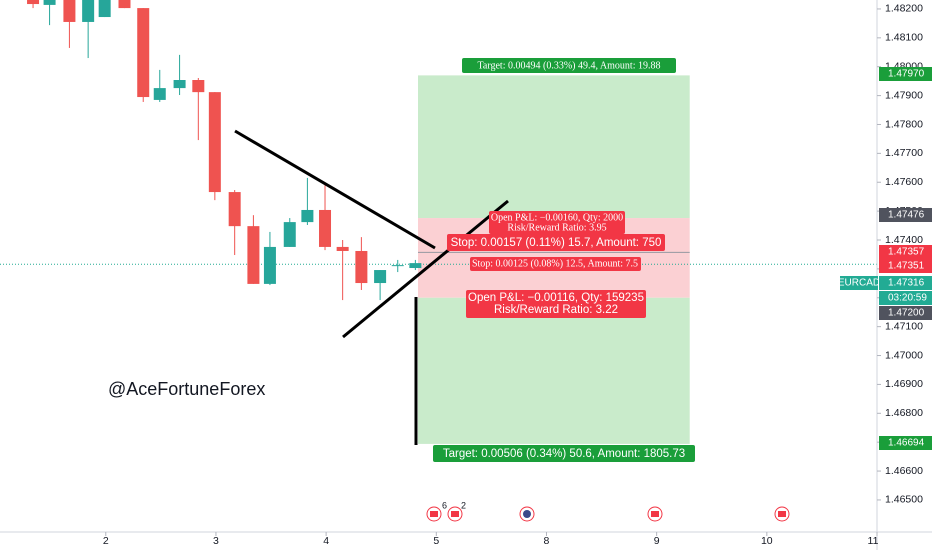  I want to click on annotation: Open P&L: −0.00160, Qty: 2000, so click(557, 217).